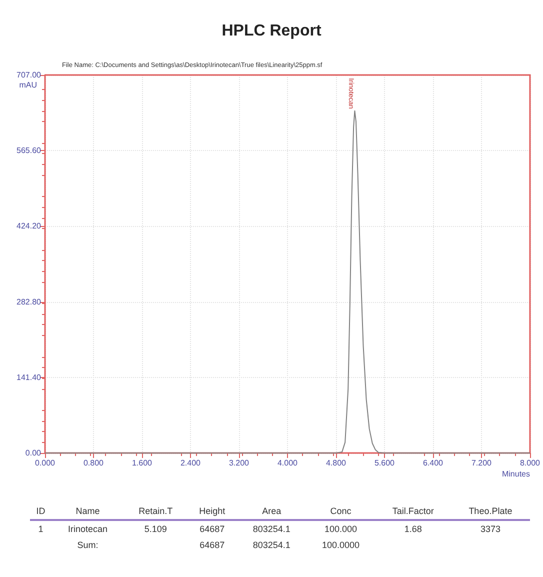 The height and width of the screenshot is (577, 543). I want to click on x-tick-label: 2.400, so click(191, 463).